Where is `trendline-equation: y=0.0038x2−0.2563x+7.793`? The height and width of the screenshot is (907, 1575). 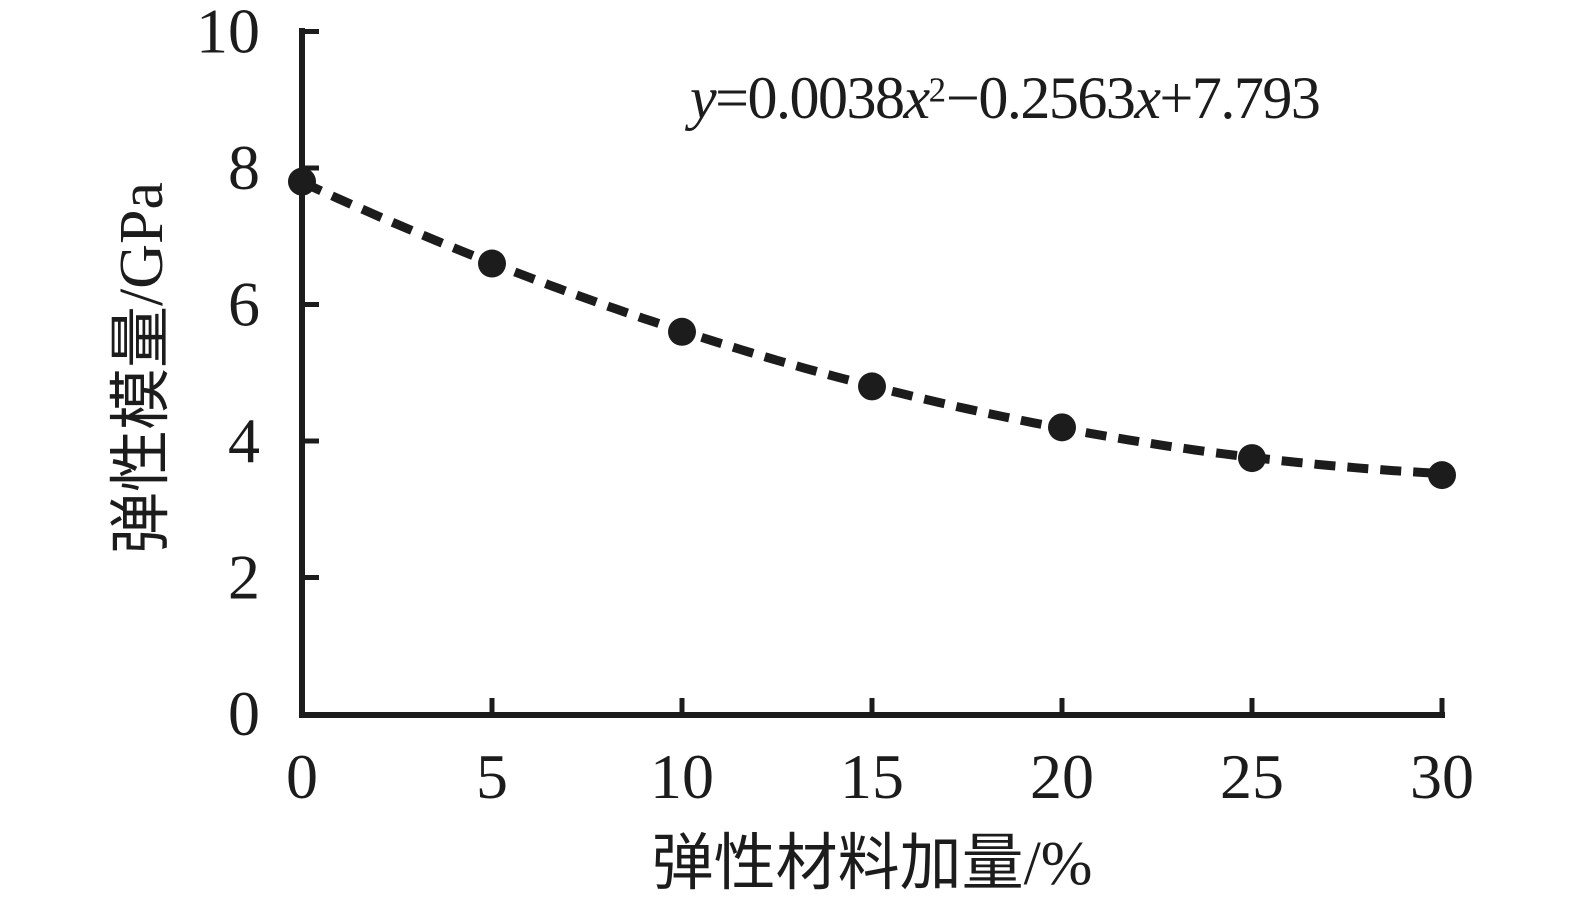 trendline-equation: y=0.0038x2−0.2563x+7.793 is located at coordinates (1005, 98).